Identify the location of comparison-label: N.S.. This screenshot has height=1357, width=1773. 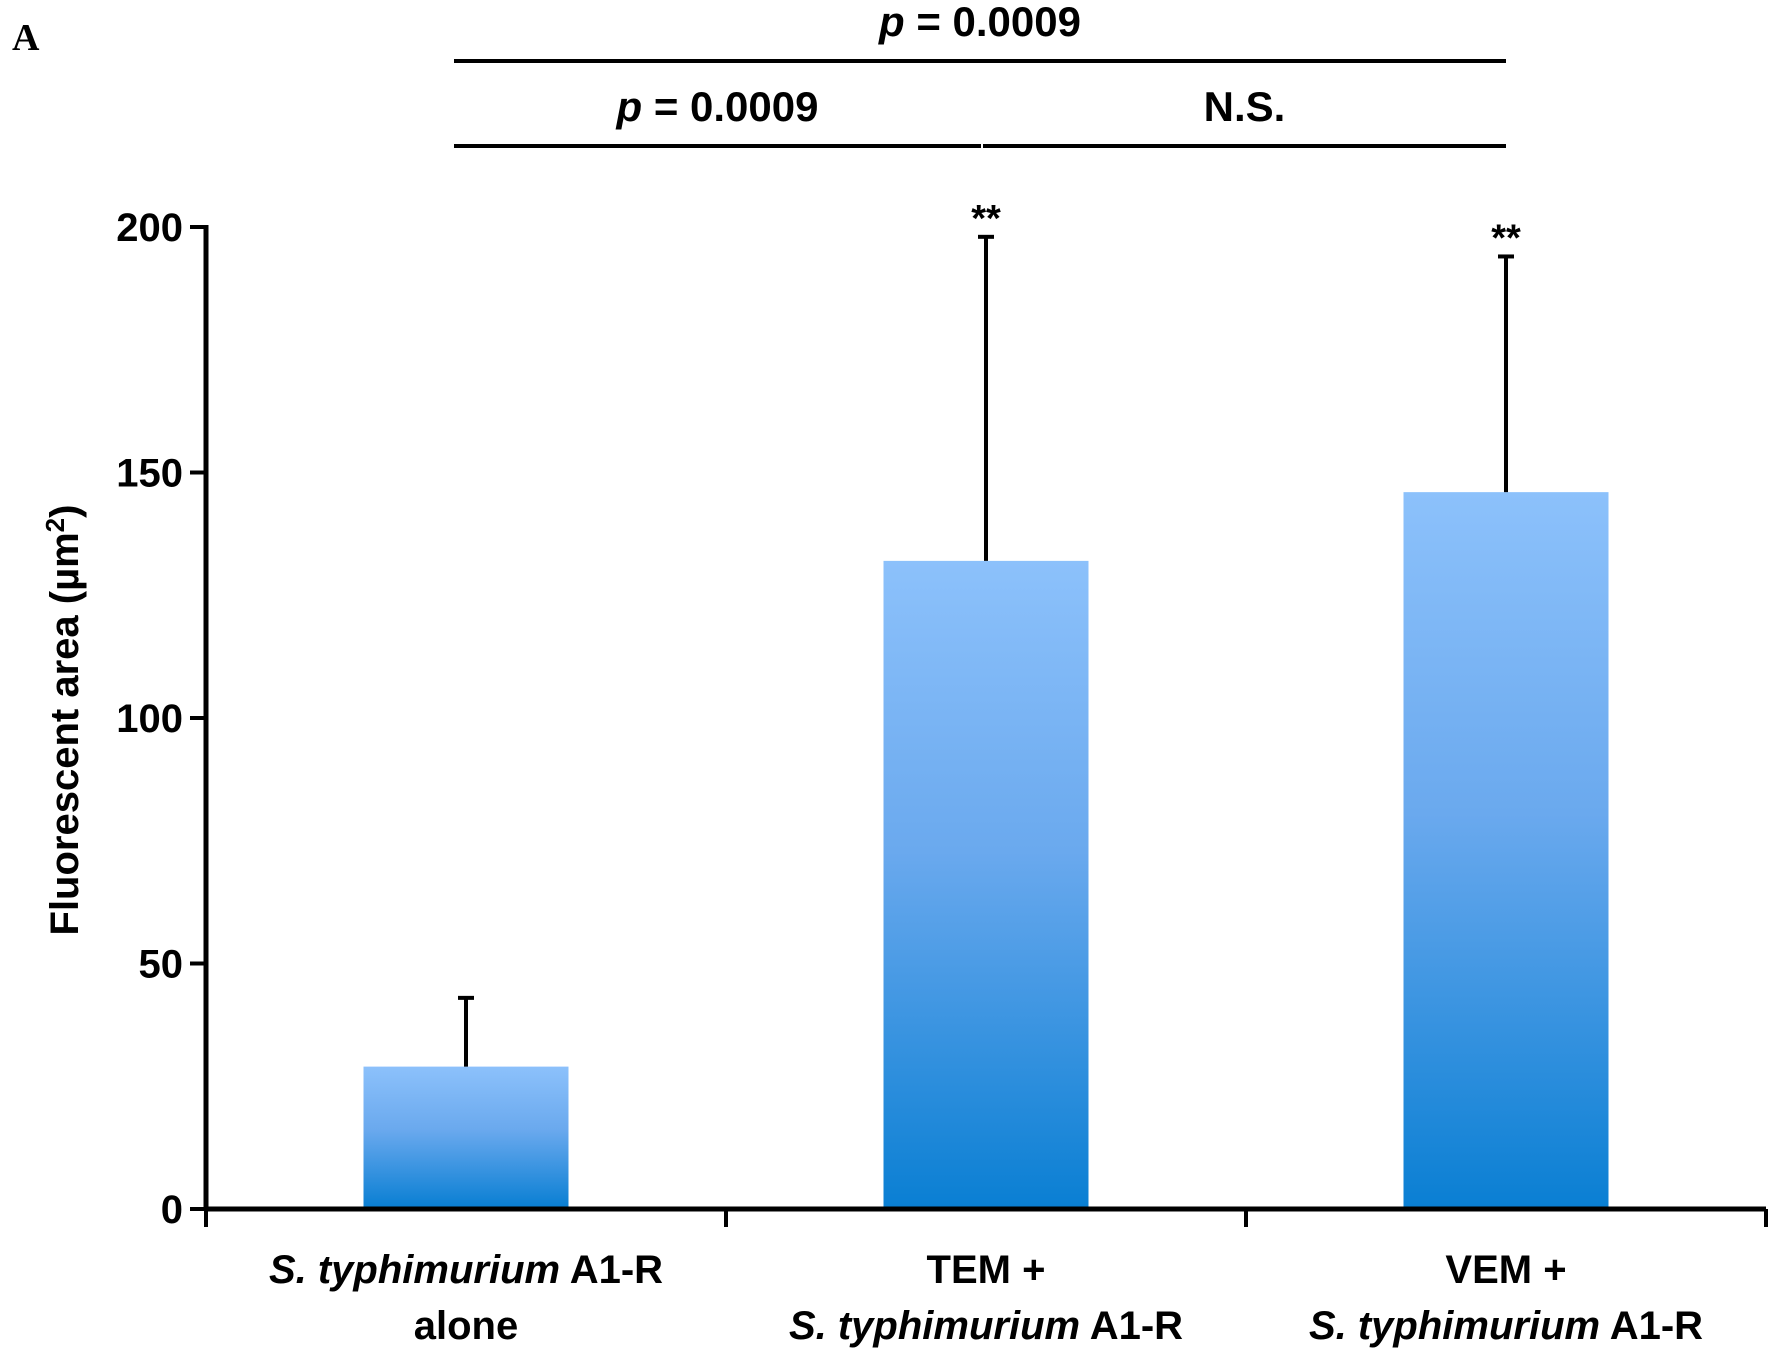
(1245, 106).